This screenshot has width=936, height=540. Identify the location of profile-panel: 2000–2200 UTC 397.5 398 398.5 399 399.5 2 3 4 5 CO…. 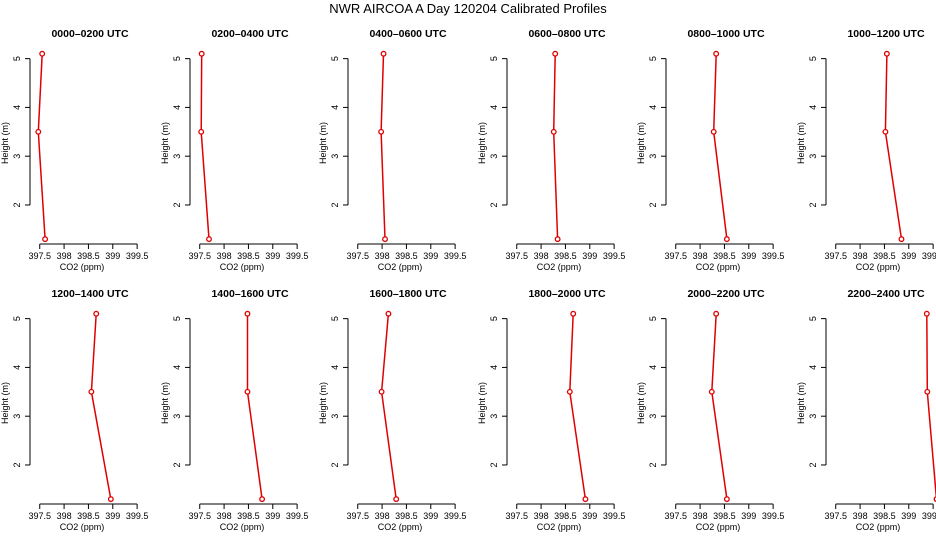
(710, 410).